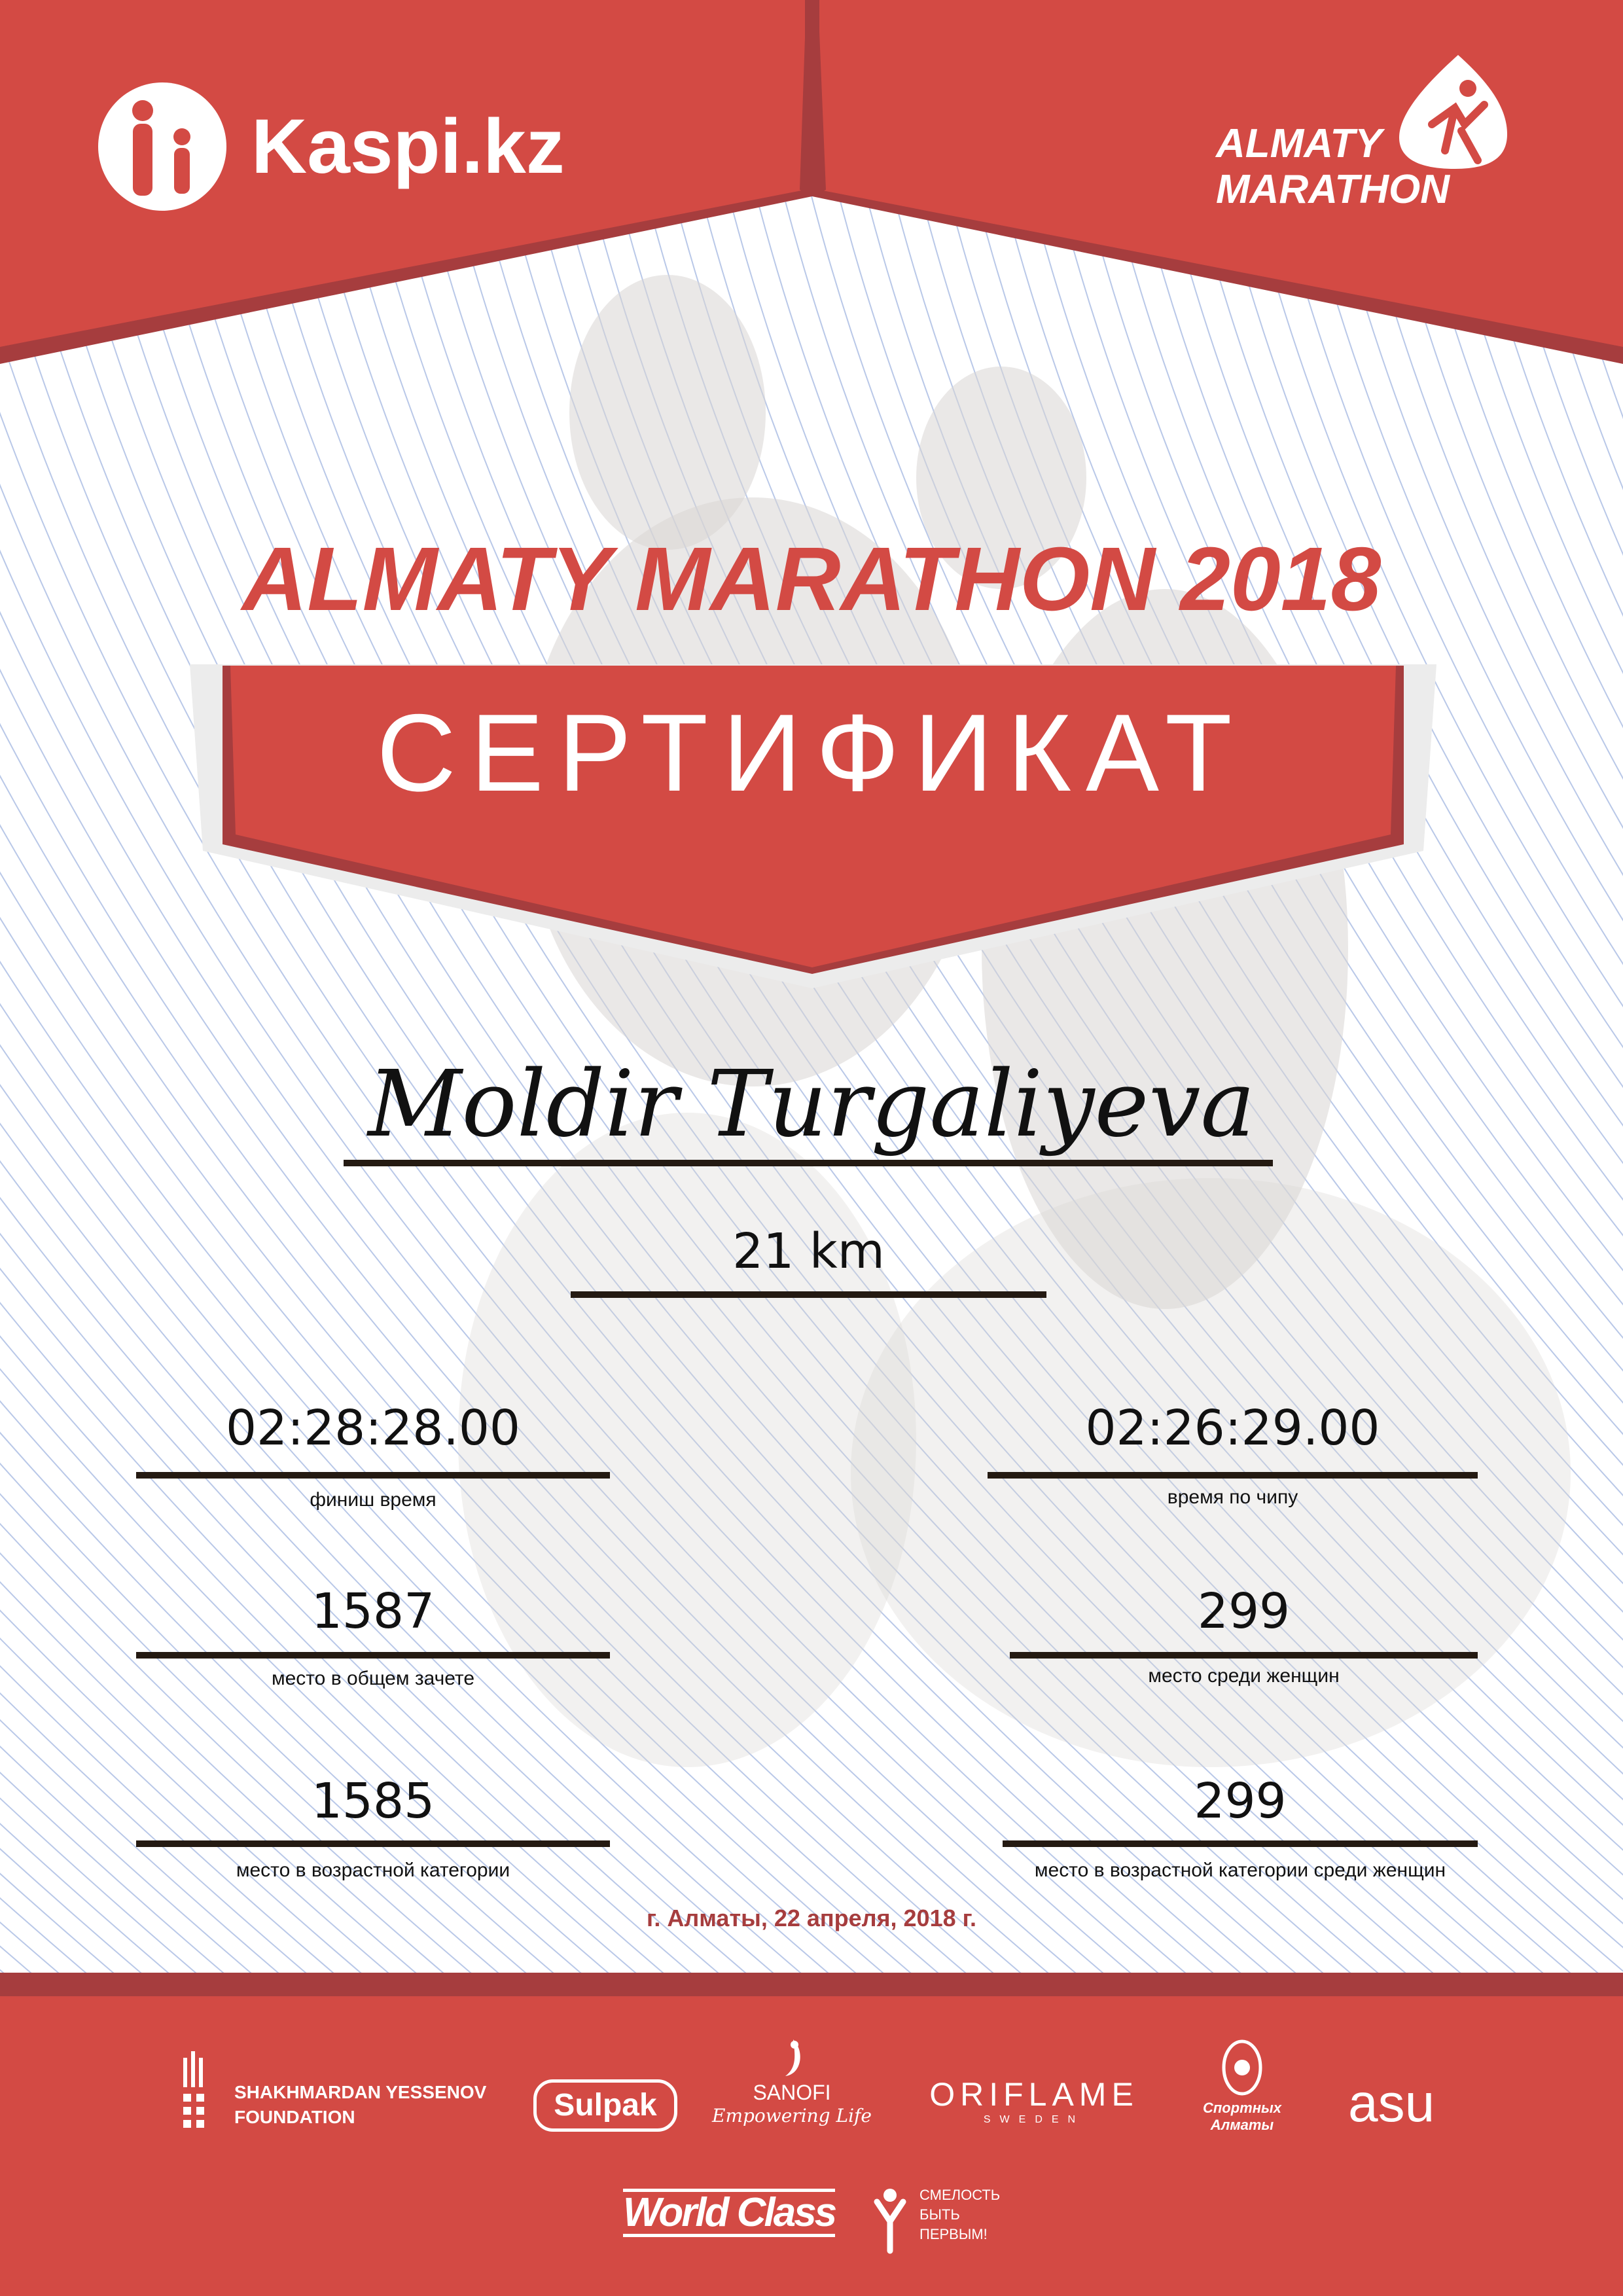 Image resolution: width=1623 pixels, height=2296 pixels. I want to click on finish-time-value: 02:28:28.00, so click(373, 1428).